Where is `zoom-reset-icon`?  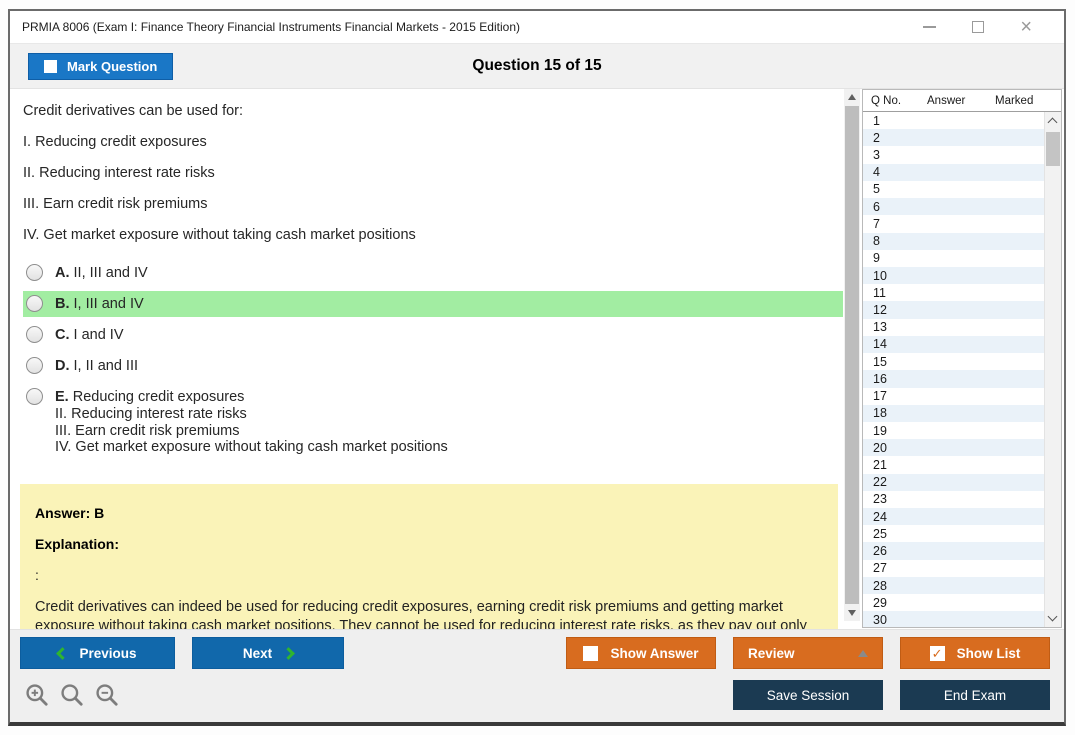 zoom-reset-icon is located at coordinates (72, 695).